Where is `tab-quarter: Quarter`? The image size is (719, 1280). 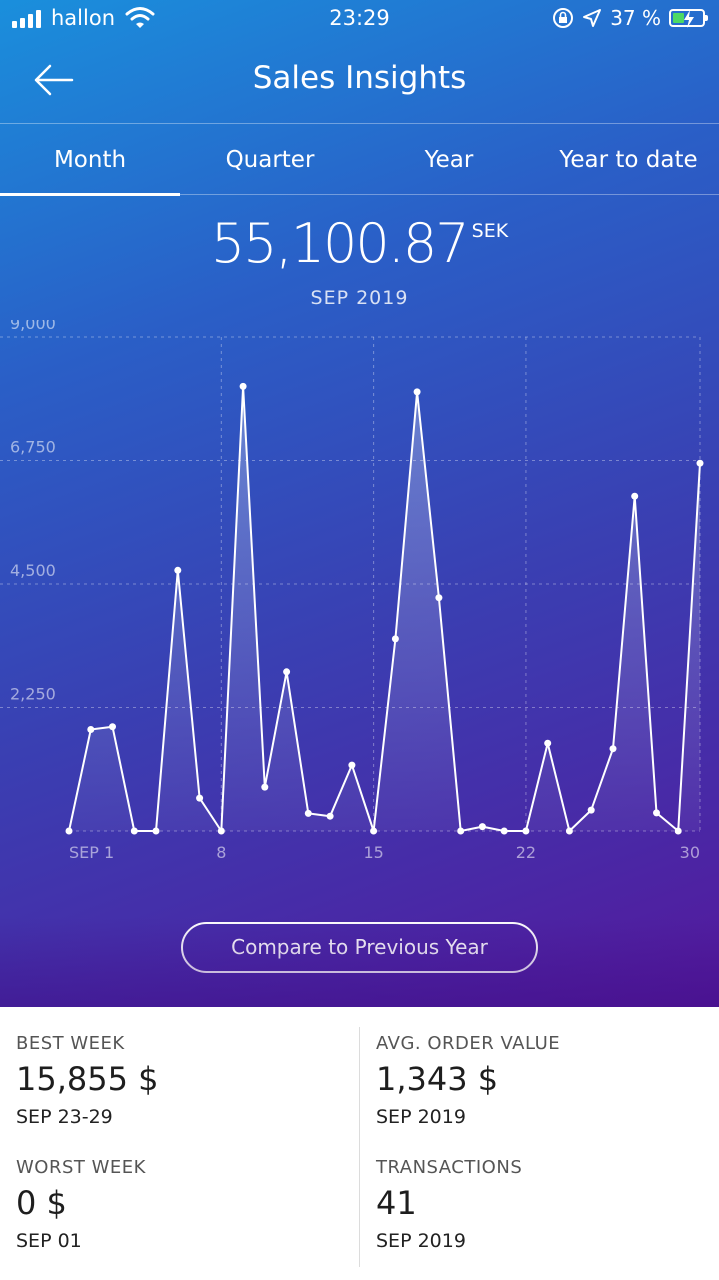
tab-quarter: Quarter is located at coordinates (270, 160).